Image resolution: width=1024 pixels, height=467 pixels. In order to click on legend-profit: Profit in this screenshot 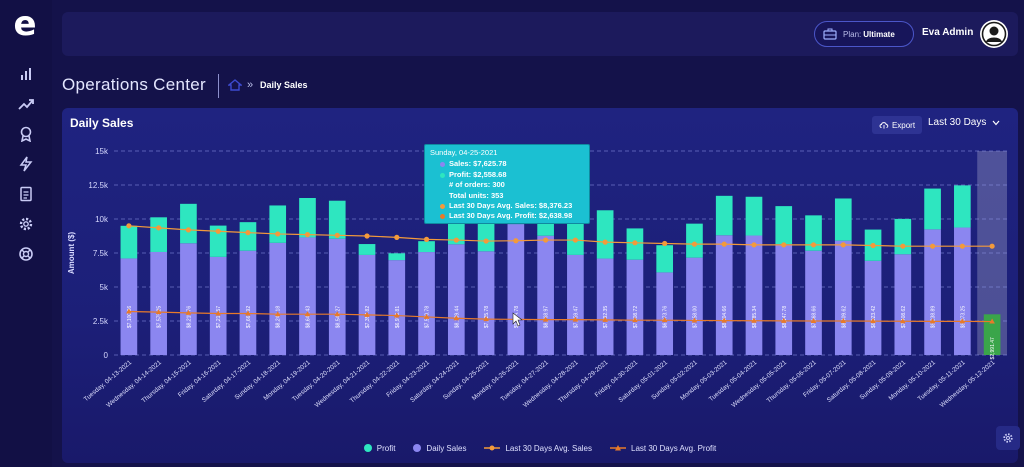, I will do `click(379, 448)`.